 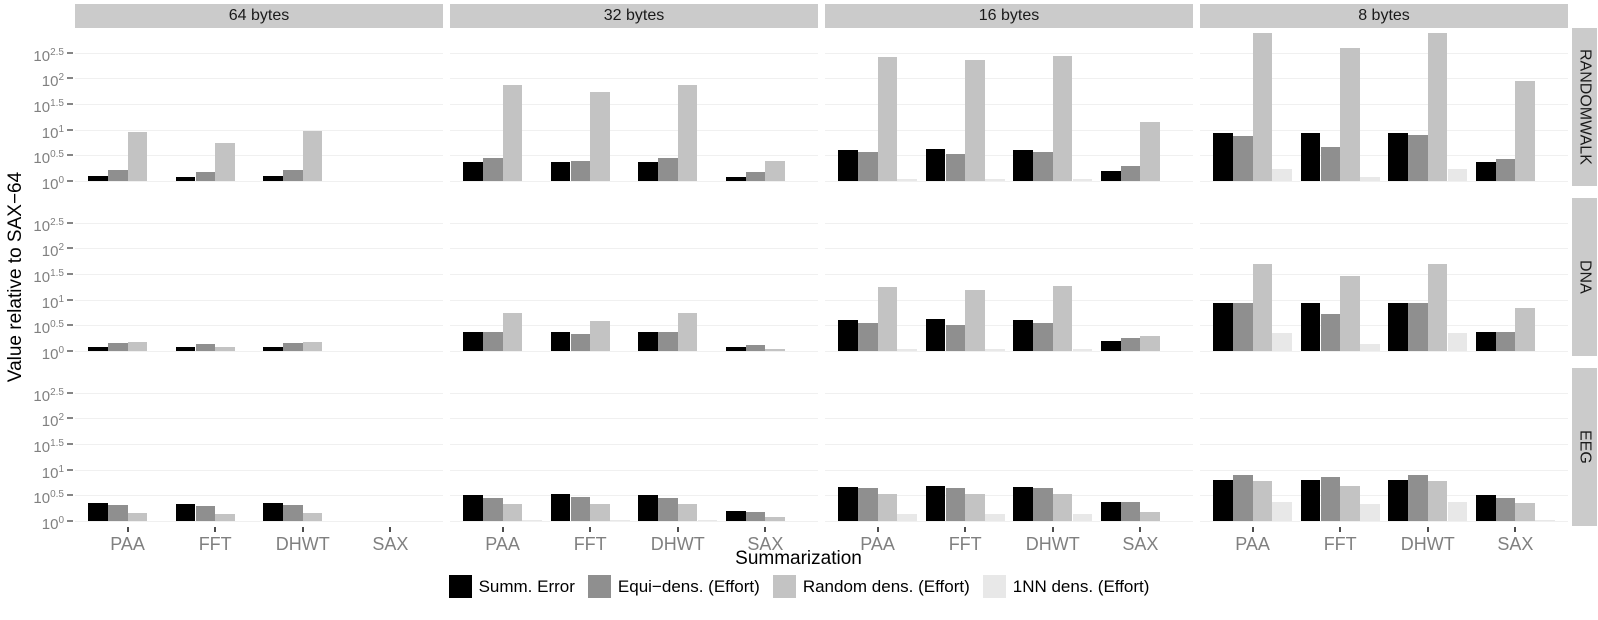 I want to click on y-tick-label: 10⁰, so click(x=52, y=354).